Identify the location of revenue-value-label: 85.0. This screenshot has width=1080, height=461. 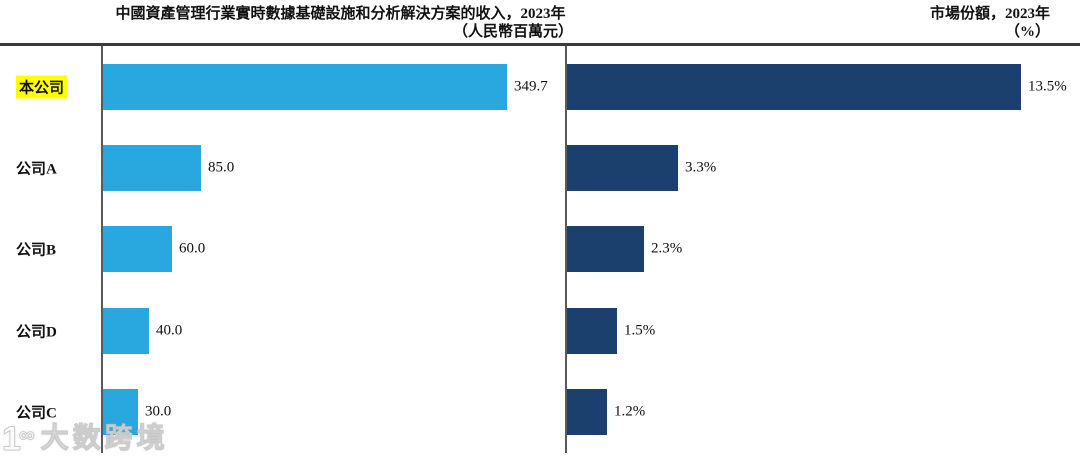
(221, 167).